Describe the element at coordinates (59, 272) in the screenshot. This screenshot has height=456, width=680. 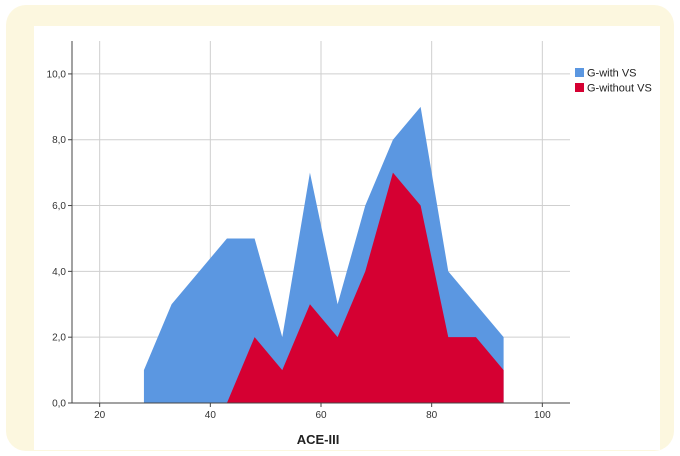
I see `y-tick-label: 4,0` at that location.